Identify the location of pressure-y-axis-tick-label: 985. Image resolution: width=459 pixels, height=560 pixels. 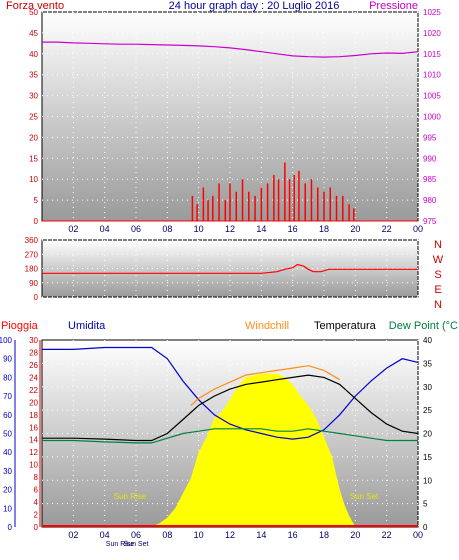
(430, 179).